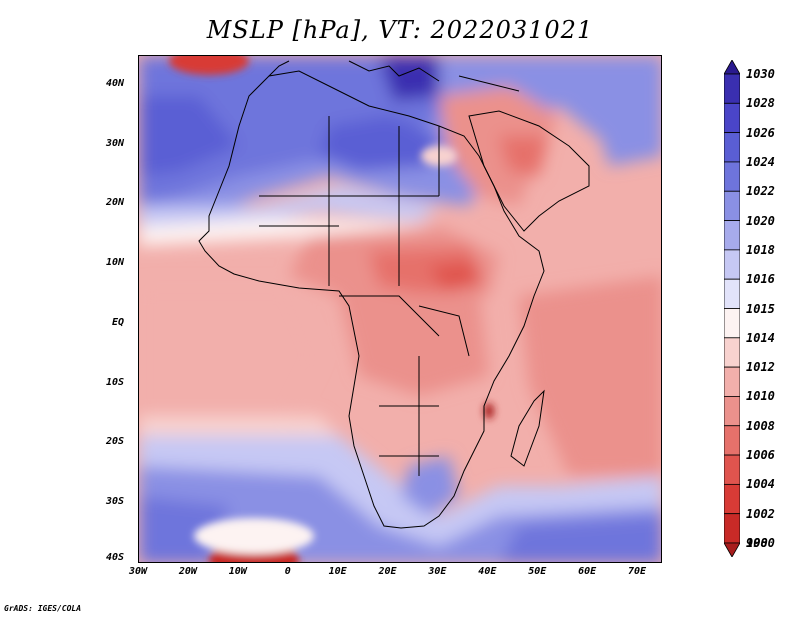  Describe the element at coordinates (527, 428) in the screenshot. I see `madagascar-outline` at that location.